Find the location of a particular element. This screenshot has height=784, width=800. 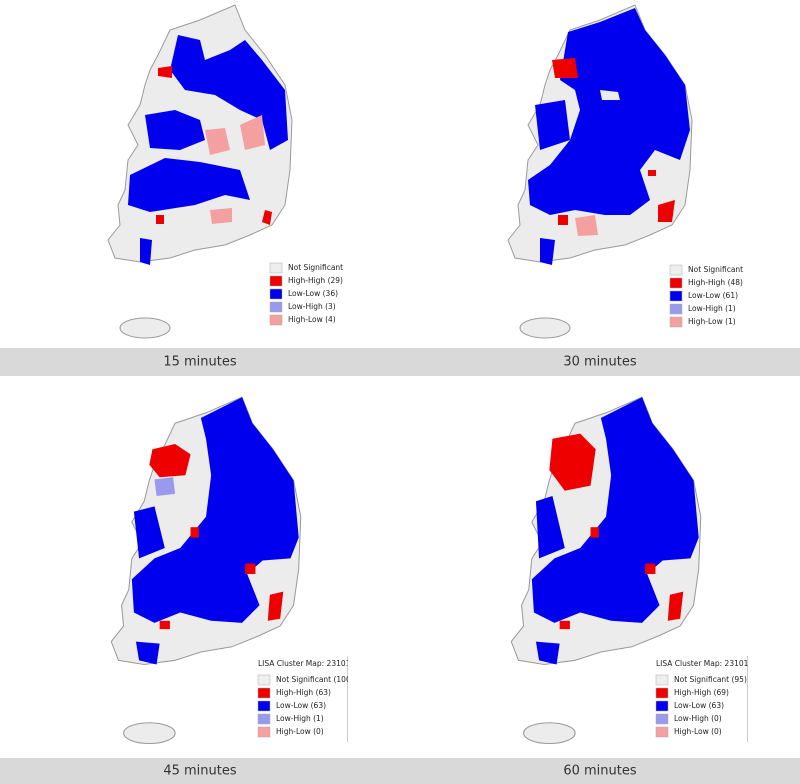

legend-label: High-Low (1) is located at coordinates (712, 321).